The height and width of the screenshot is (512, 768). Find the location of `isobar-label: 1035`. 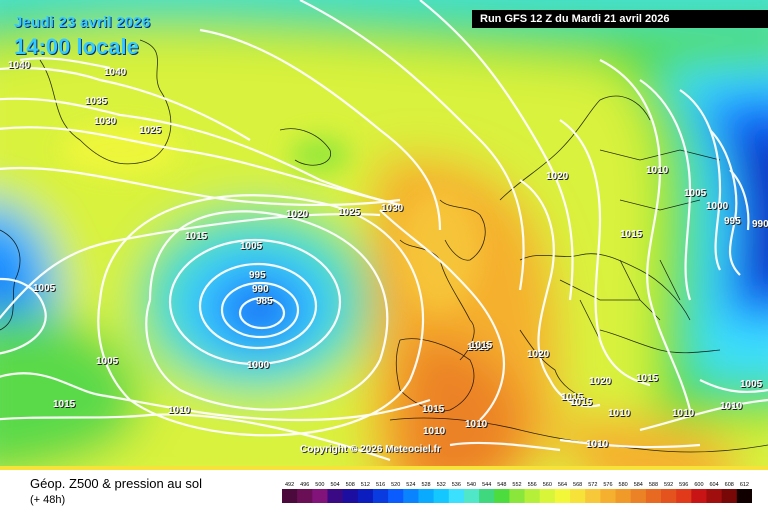

isobar-label: 1035 is located at coordinates (96, 101).